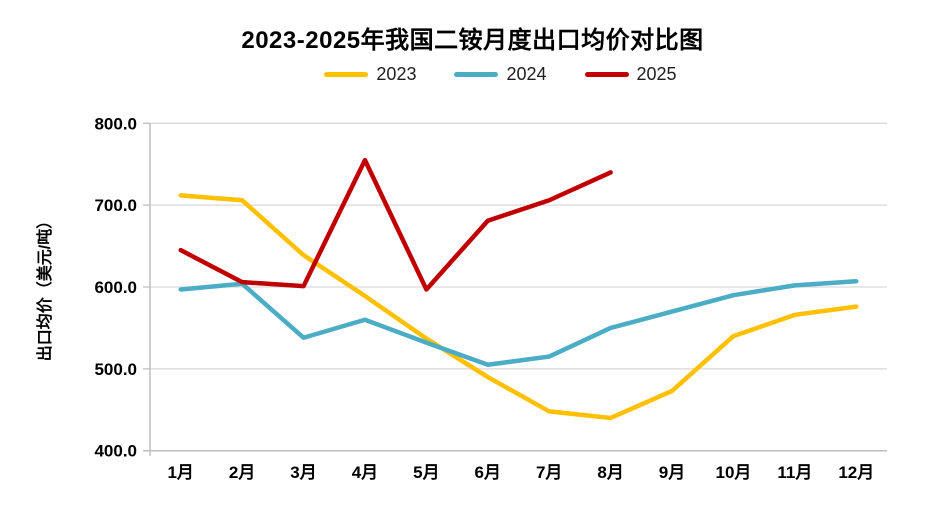 Image resolution: width=945 pixels, height=529 pixels. What do you see at coordinates (856, 472) in the screenshot?
I see `x-tick-label: 12月` at bounding box center [856, 472].